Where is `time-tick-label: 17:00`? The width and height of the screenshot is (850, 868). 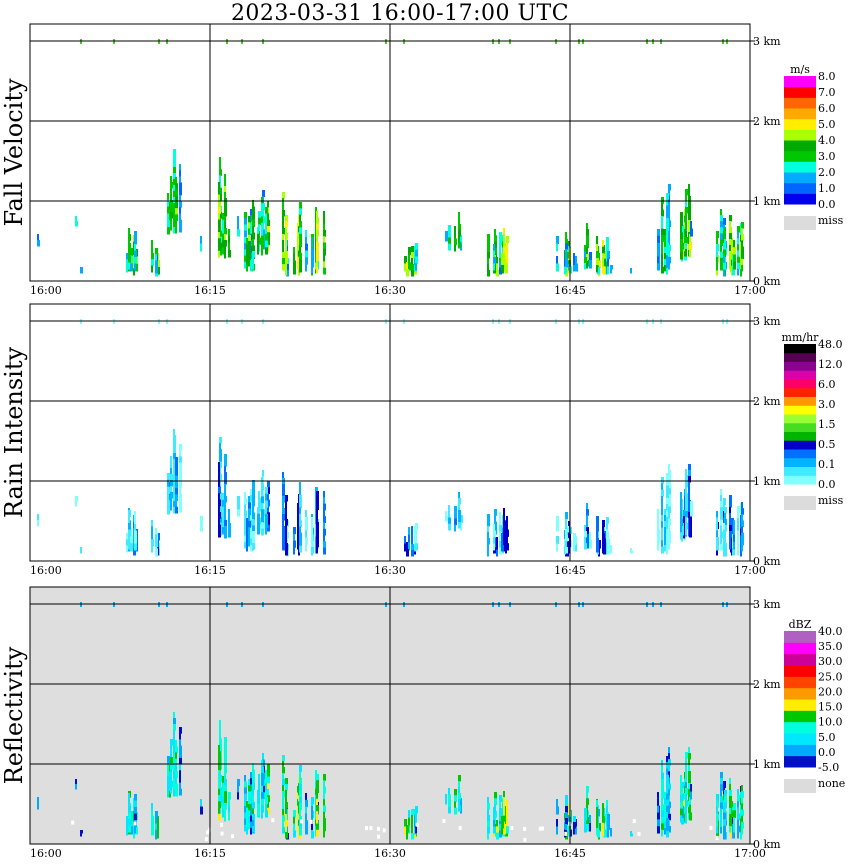 time-tick-label: 17:00 is located at coordinates (750, 570).